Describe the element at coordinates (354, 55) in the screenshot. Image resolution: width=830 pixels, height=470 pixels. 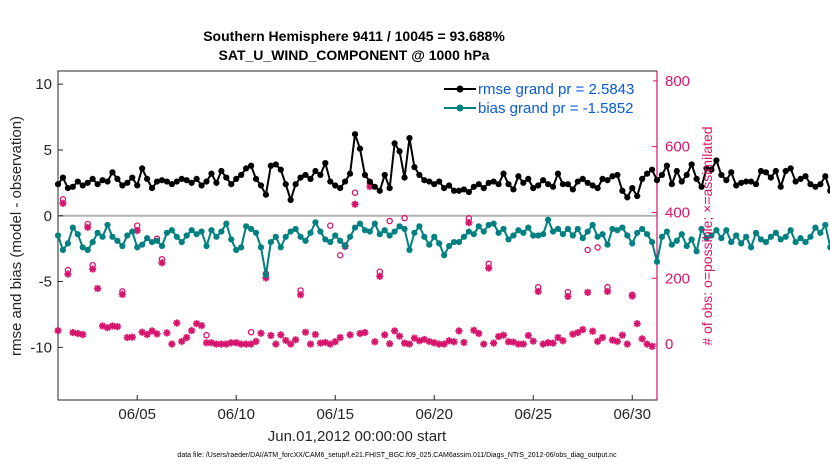
I see `chart-subtitle: SAT_U_WIND_COMPONENT @ 1000 hPa` at that location.